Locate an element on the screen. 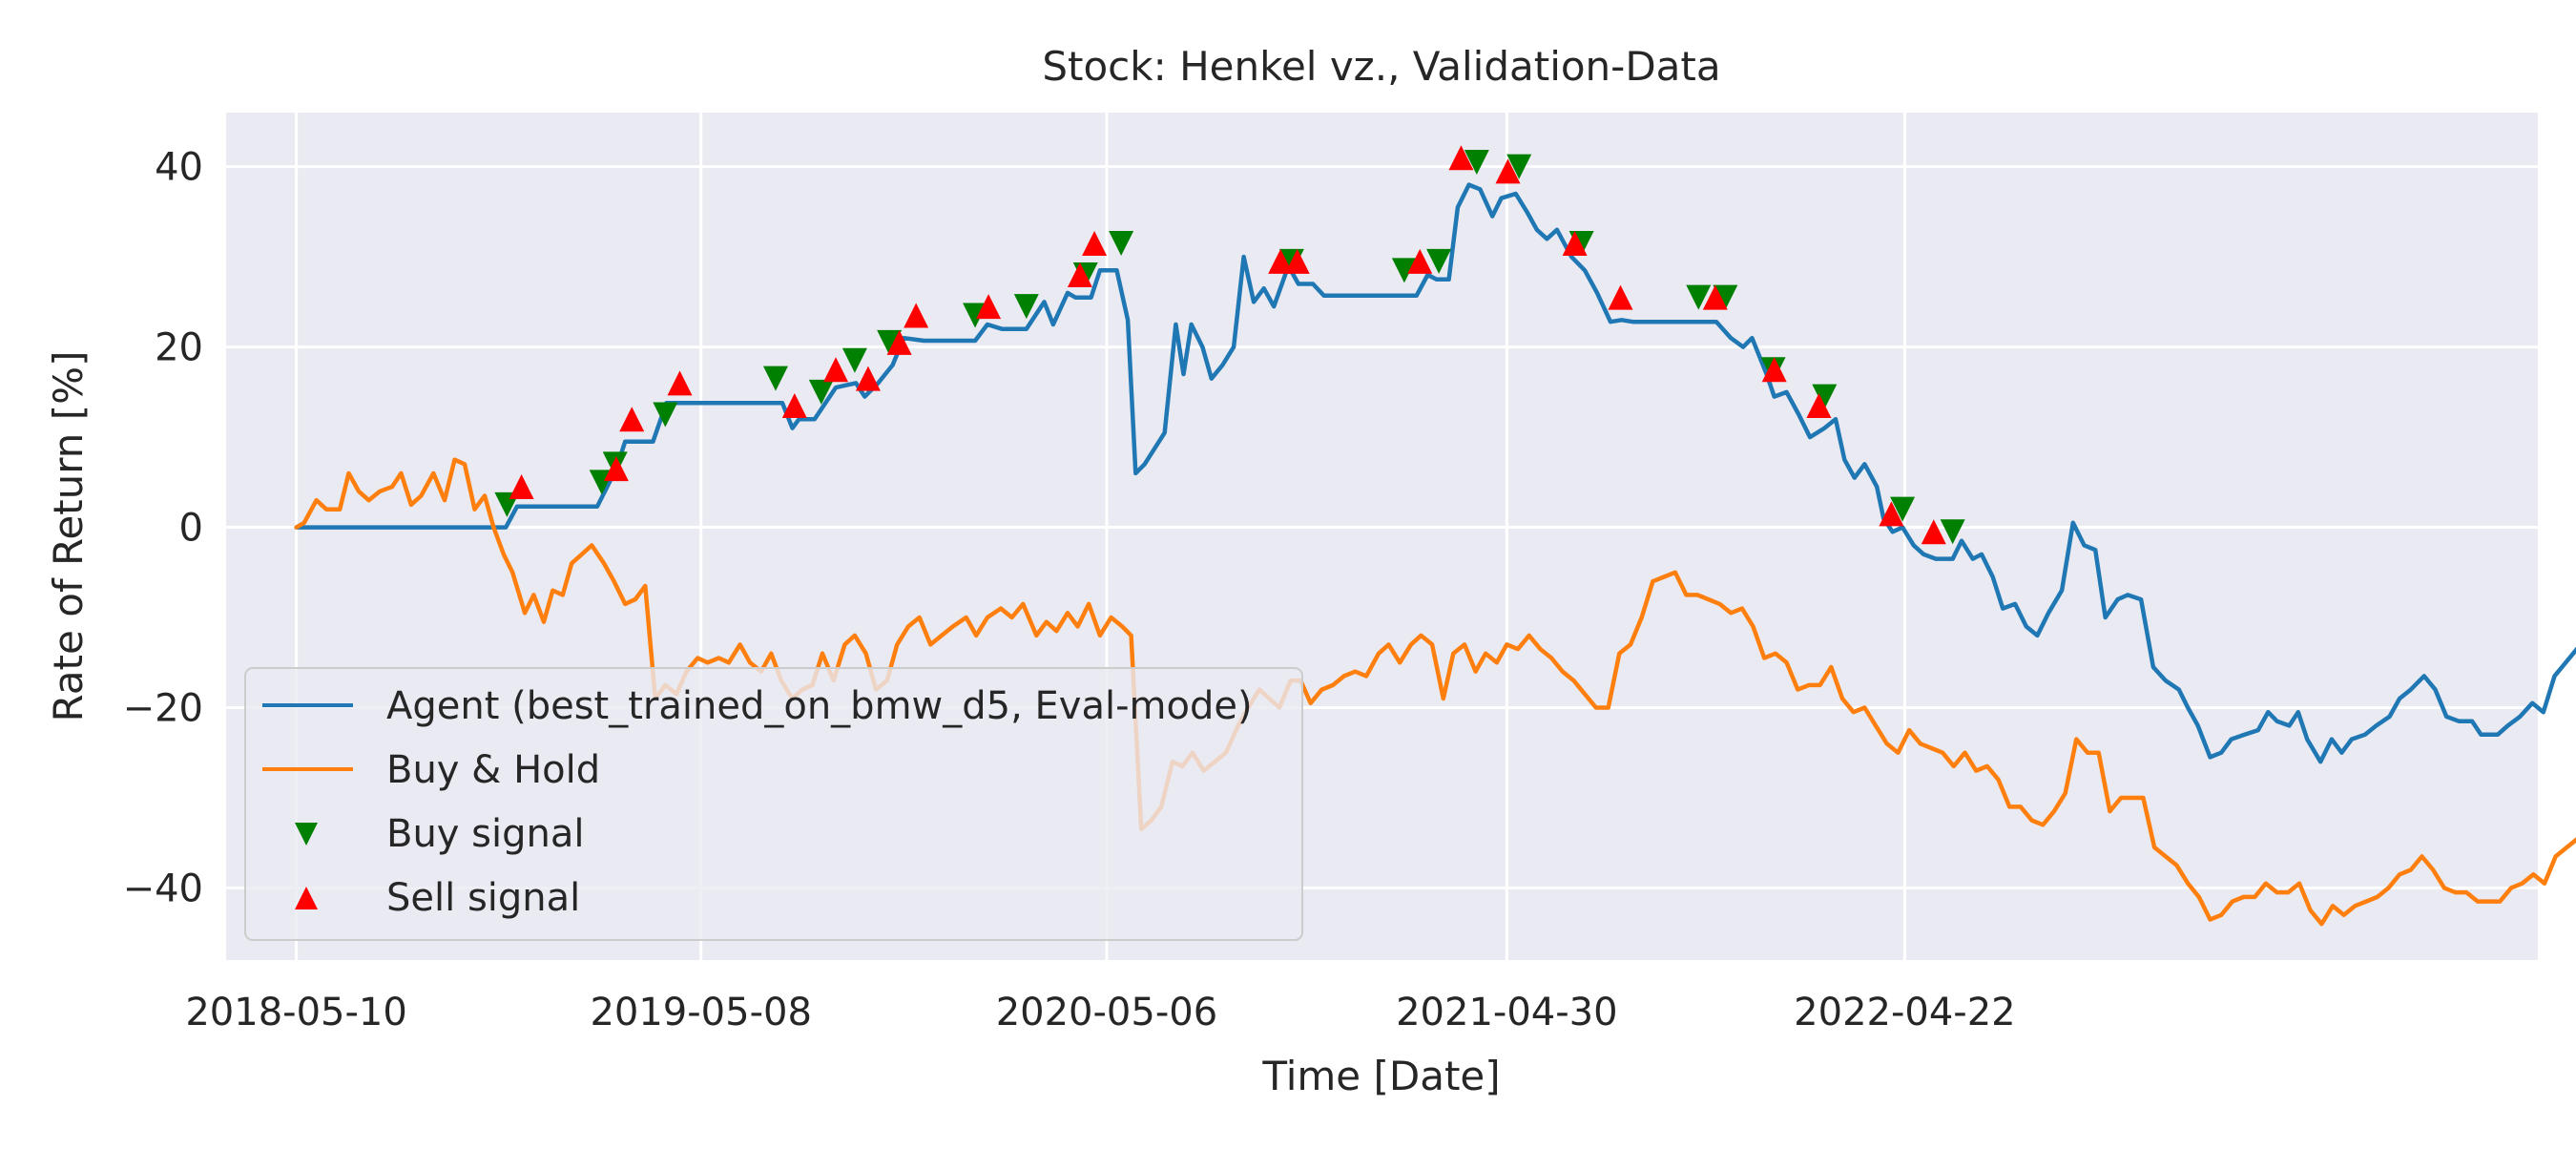 The height and width of the screenshot is (1149, 2576). y-tick-label: −40 is located at coordinates (163, 888).